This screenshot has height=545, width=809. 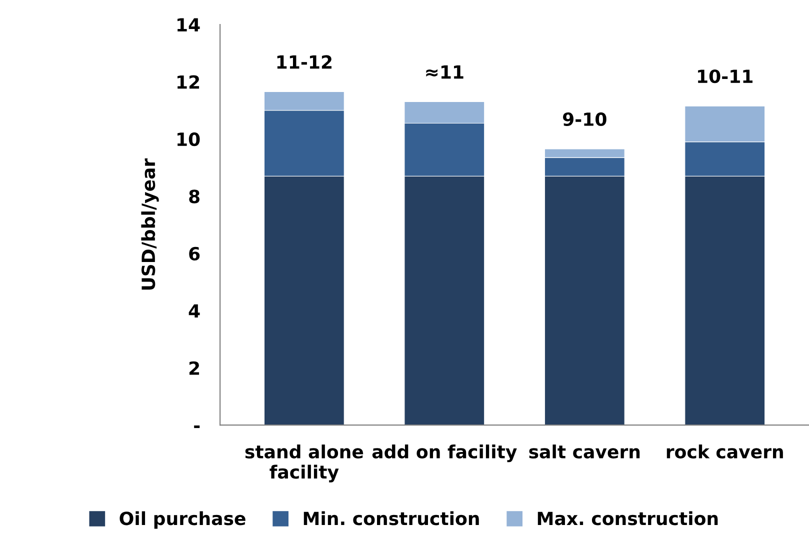 I want to click on x-tick-label: stand alone facility, so click(x=304, y=463).